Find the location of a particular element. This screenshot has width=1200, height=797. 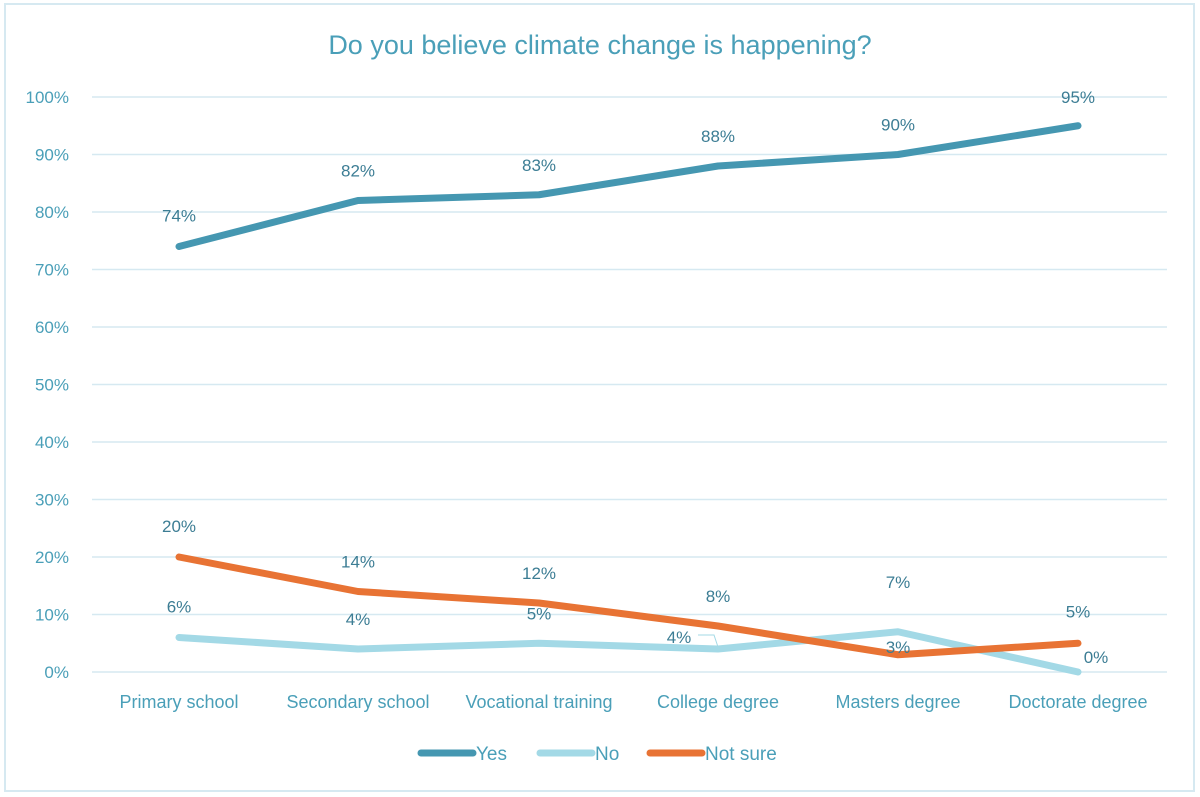

legend-item-not-sure: Not sure is located at coordinates (711, 754).